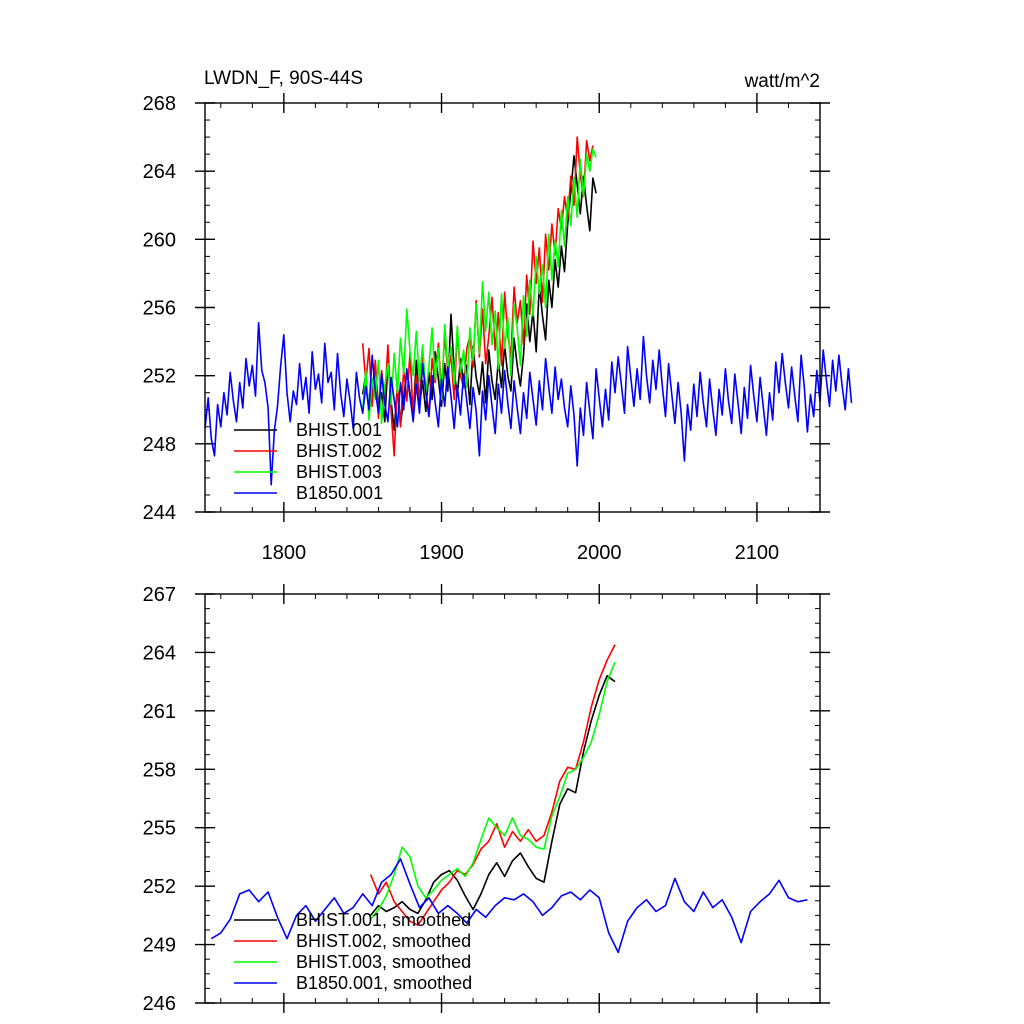 This screenshot has height=1024, width=1024. Describe the element at coordinates (441, 553) in the screenshot. I see `x-tick-label: 1900` at that location.